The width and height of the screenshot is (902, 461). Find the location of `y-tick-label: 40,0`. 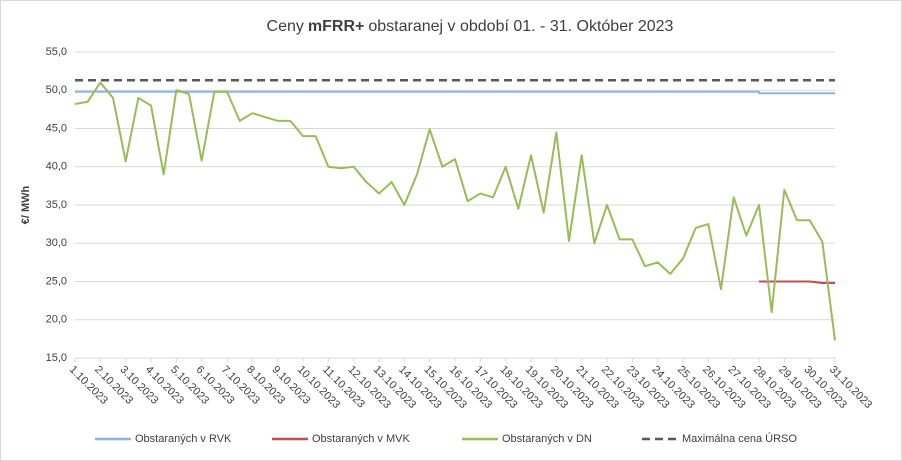

y-tick-label: 40,0 is located at coordinates (56, 167).